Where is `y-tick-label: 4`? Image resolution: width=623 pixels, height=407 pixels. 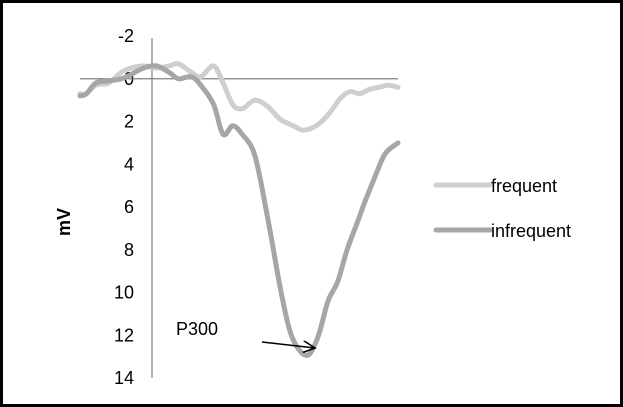
y-tick-label: 4 is located at coordinates (129, 164).